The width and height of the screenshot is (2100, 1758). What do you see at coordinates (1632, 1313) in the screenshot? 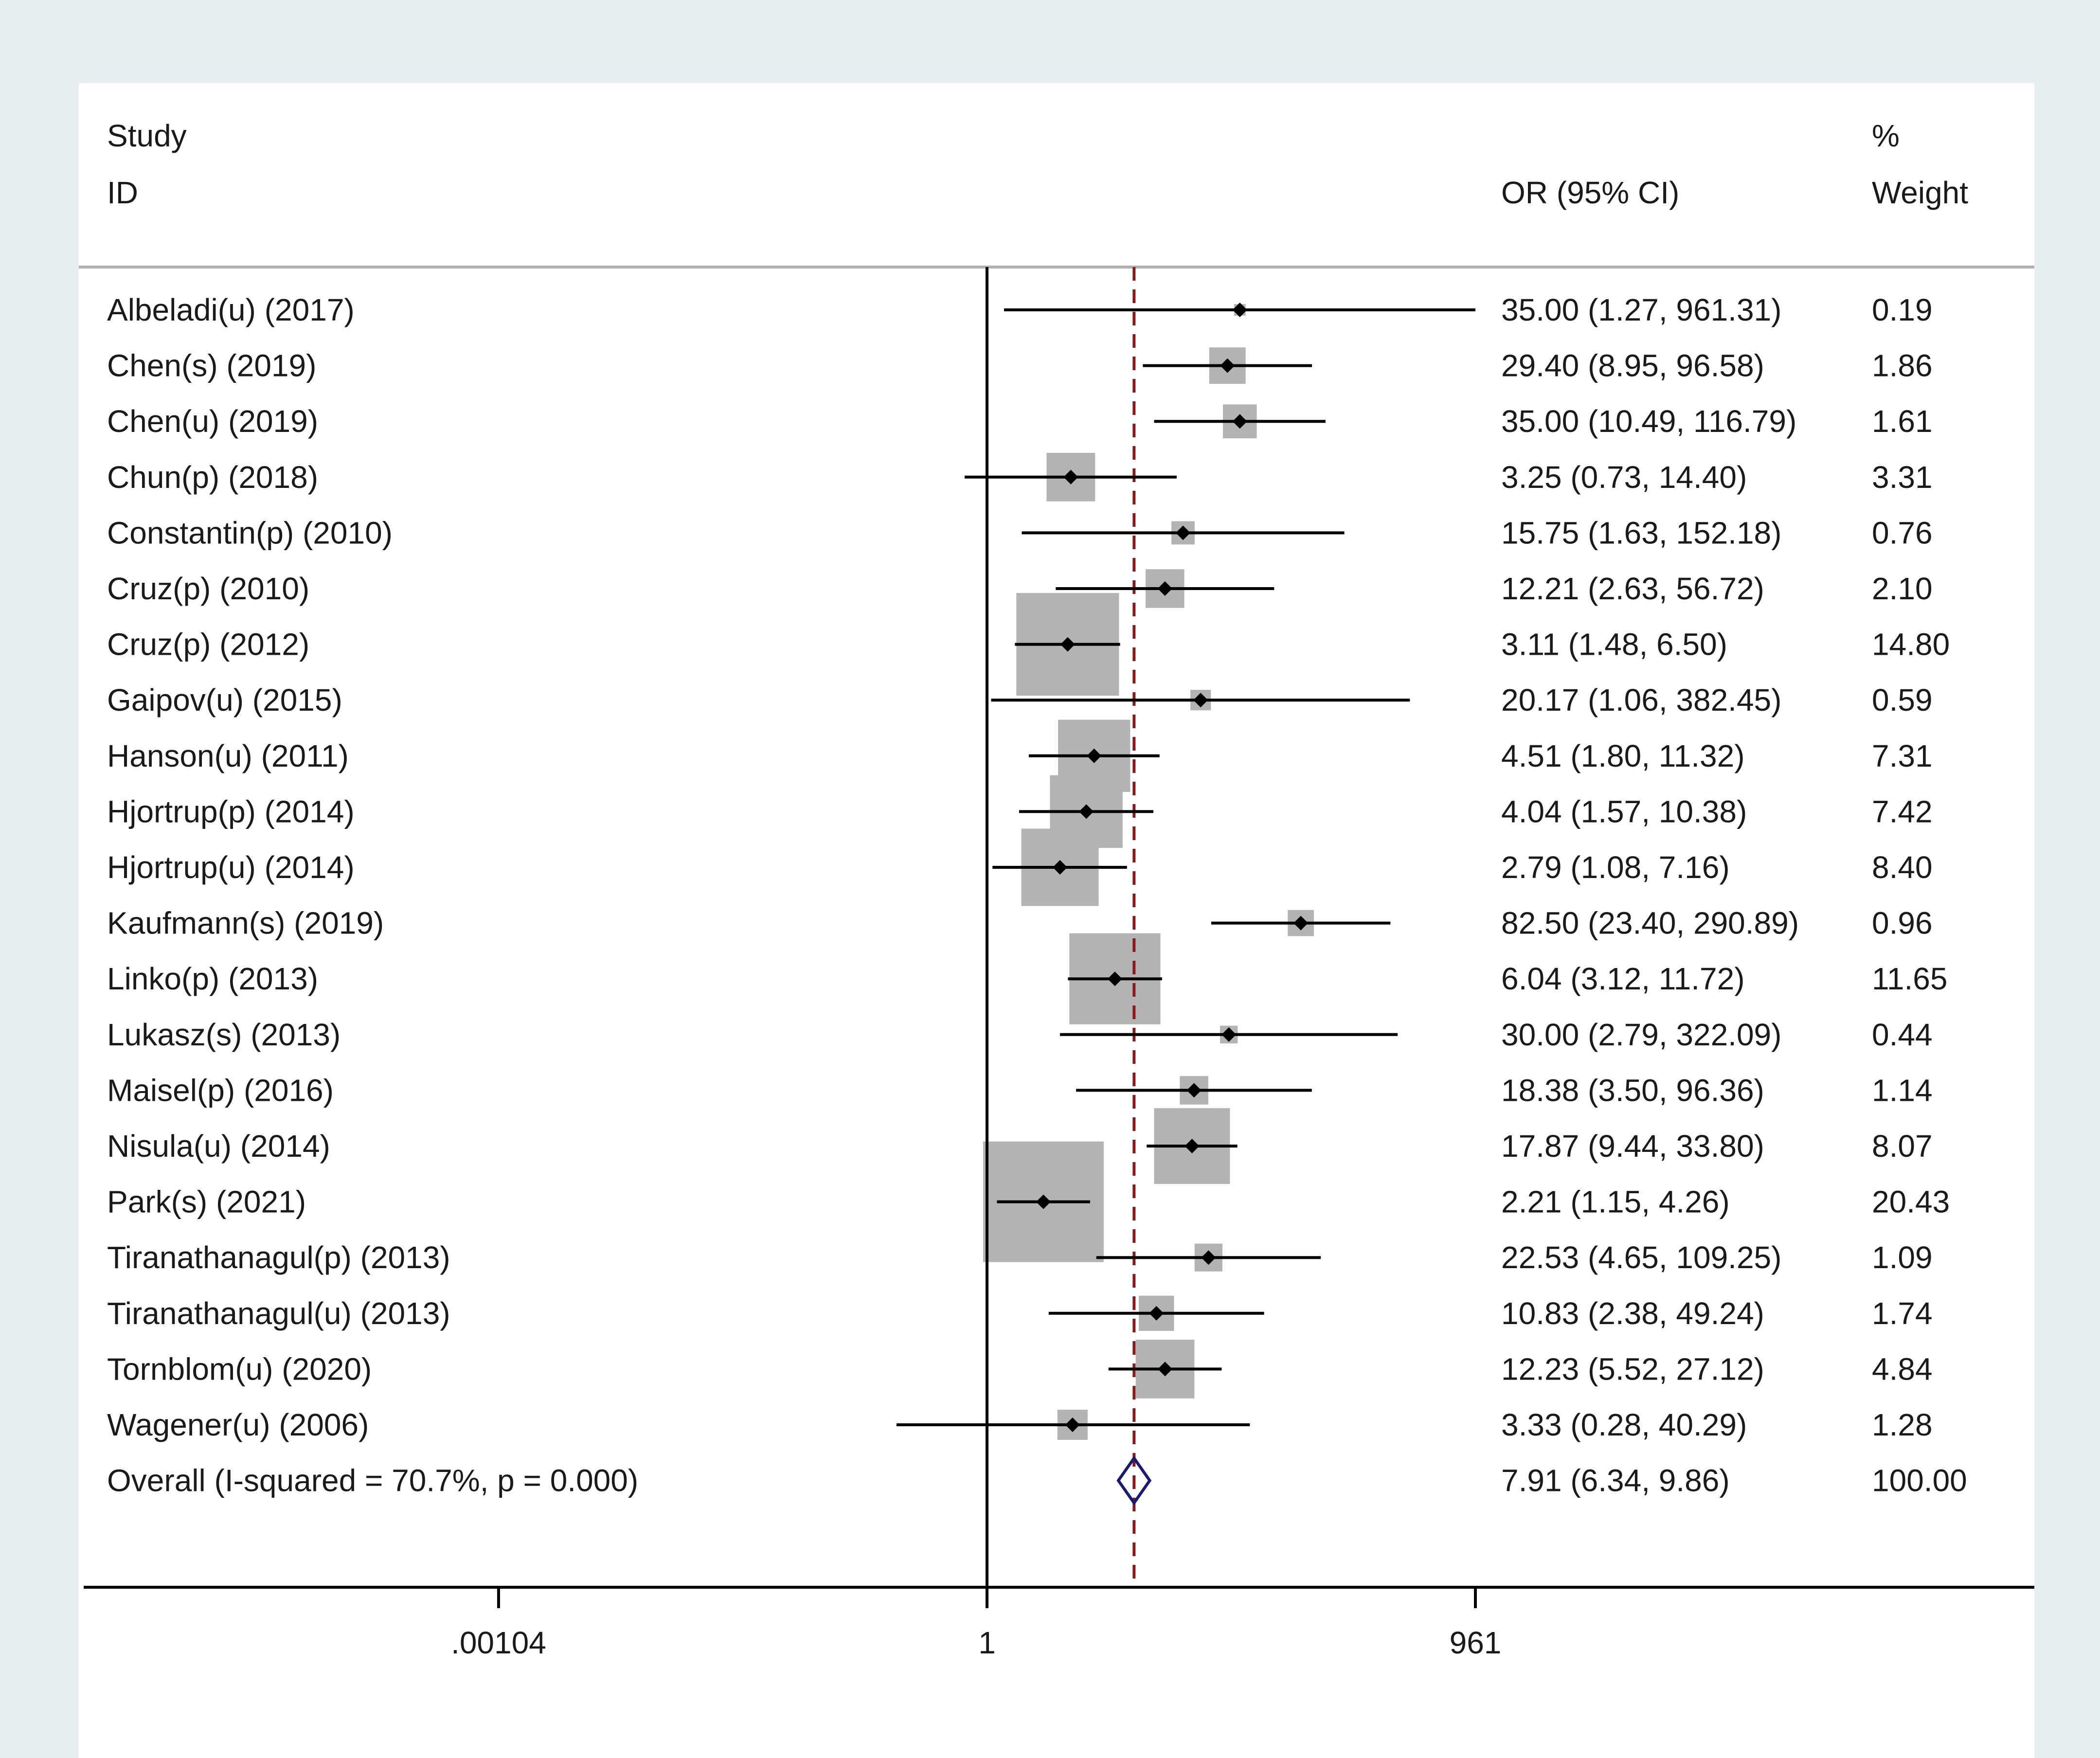
I see `estimate-text: 10.83 (2.38, 49.24)` at bounding box center [1632, 1313].